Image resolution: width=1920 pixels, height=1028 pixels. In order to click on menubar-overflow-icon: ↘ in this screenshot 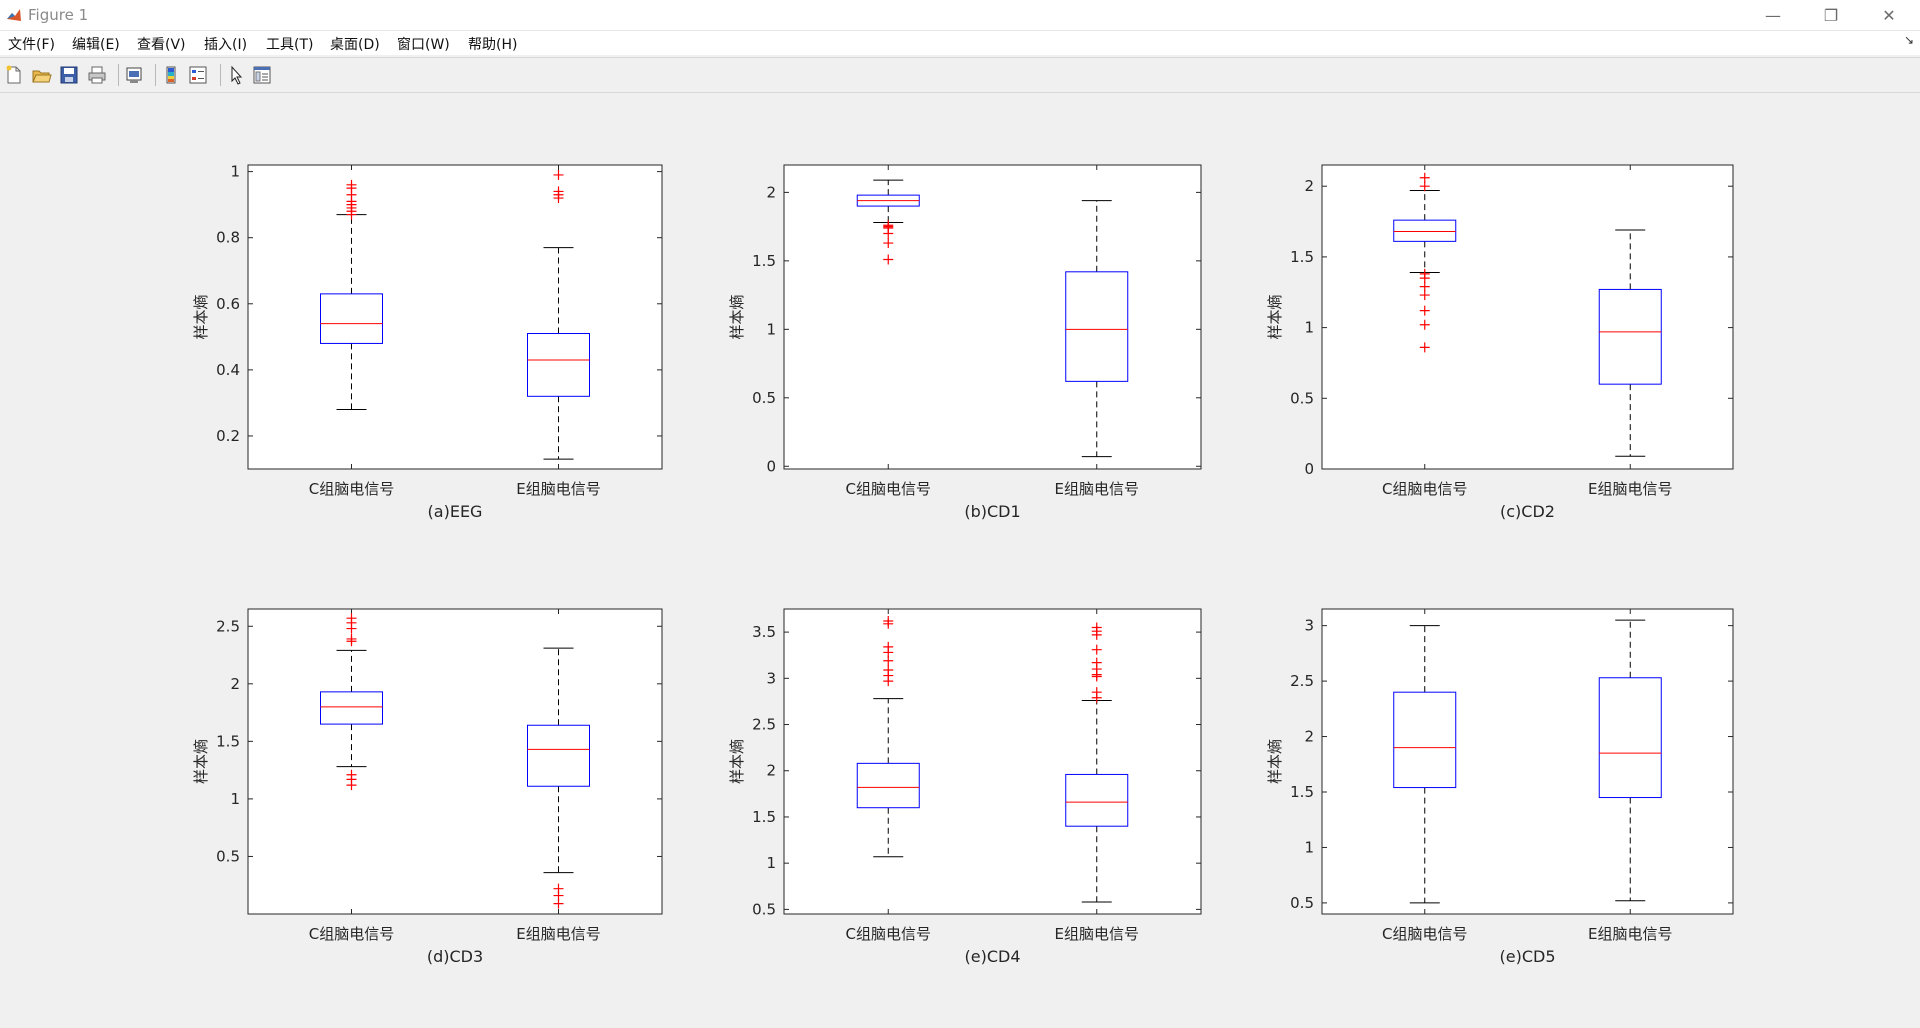, I will do `click(1908, 40)`.